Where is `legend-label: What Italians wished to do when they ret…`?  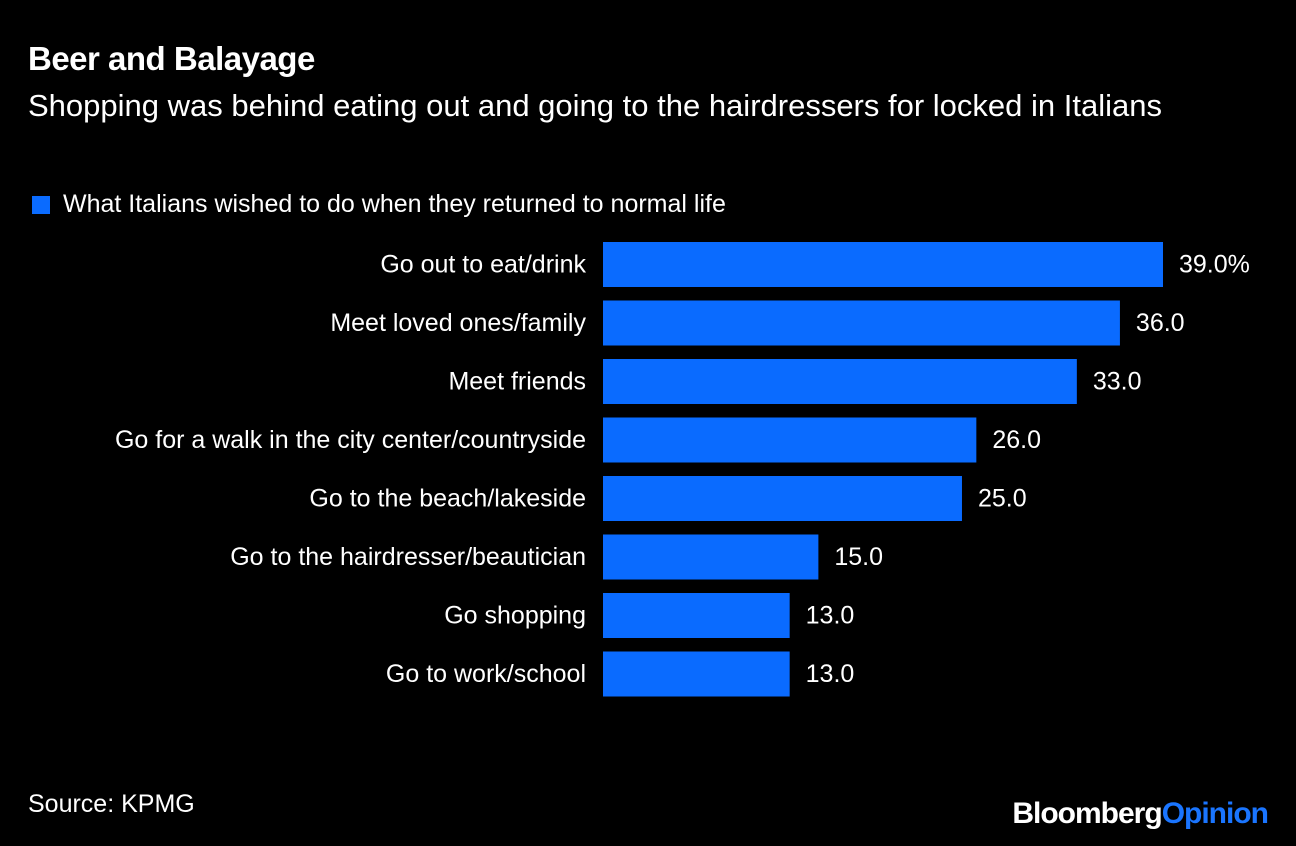 legend-label: What Italians wished to do when they ret… is located at coordinates (394, 204).